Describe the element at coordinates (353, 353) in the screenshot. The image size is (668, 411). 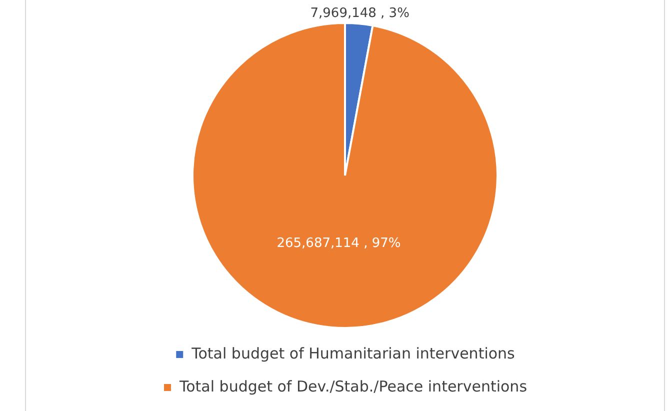
I see `legend-label: Total budget of Humanitarian interventions` at that location.